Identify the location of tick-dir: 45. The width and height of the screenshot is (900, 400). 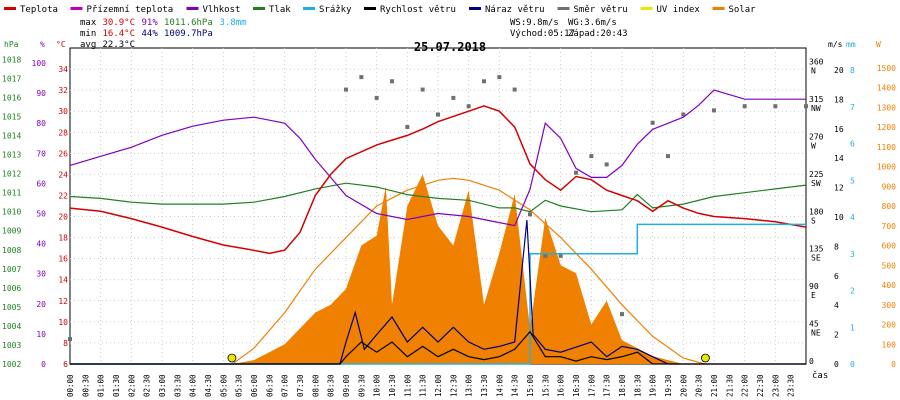
(814, 324).